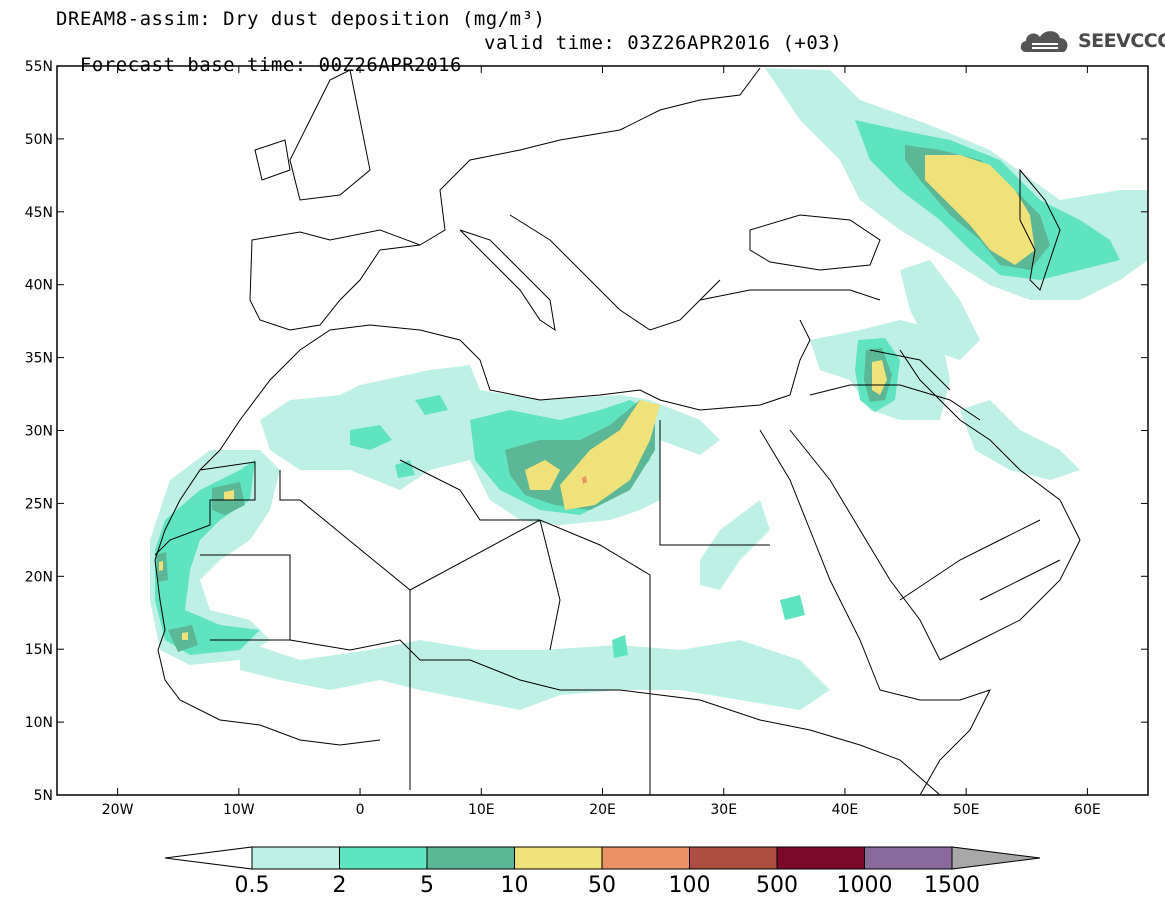  What do you see at coordinates (239, 810) in the screenshot?
I see `lon-tick-label: 10W` at bounding box center [239, 810].